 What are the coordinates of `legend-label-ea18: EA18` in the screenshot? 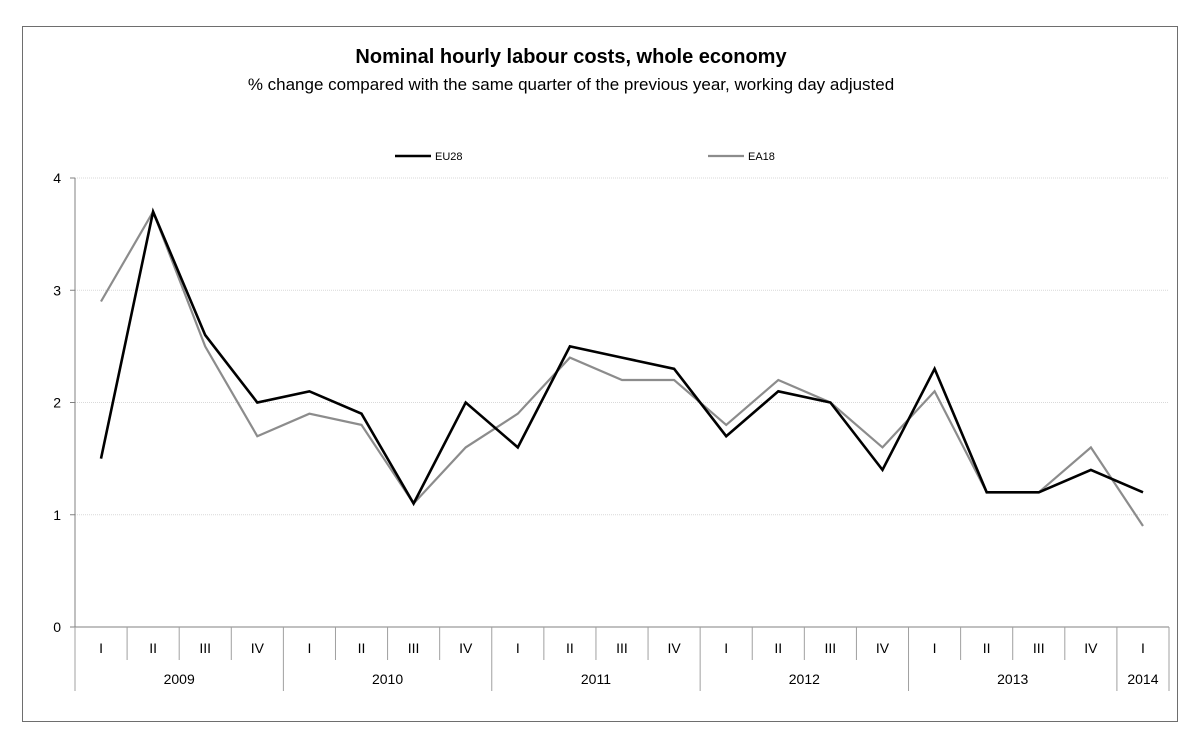 It's located at (761, 157).